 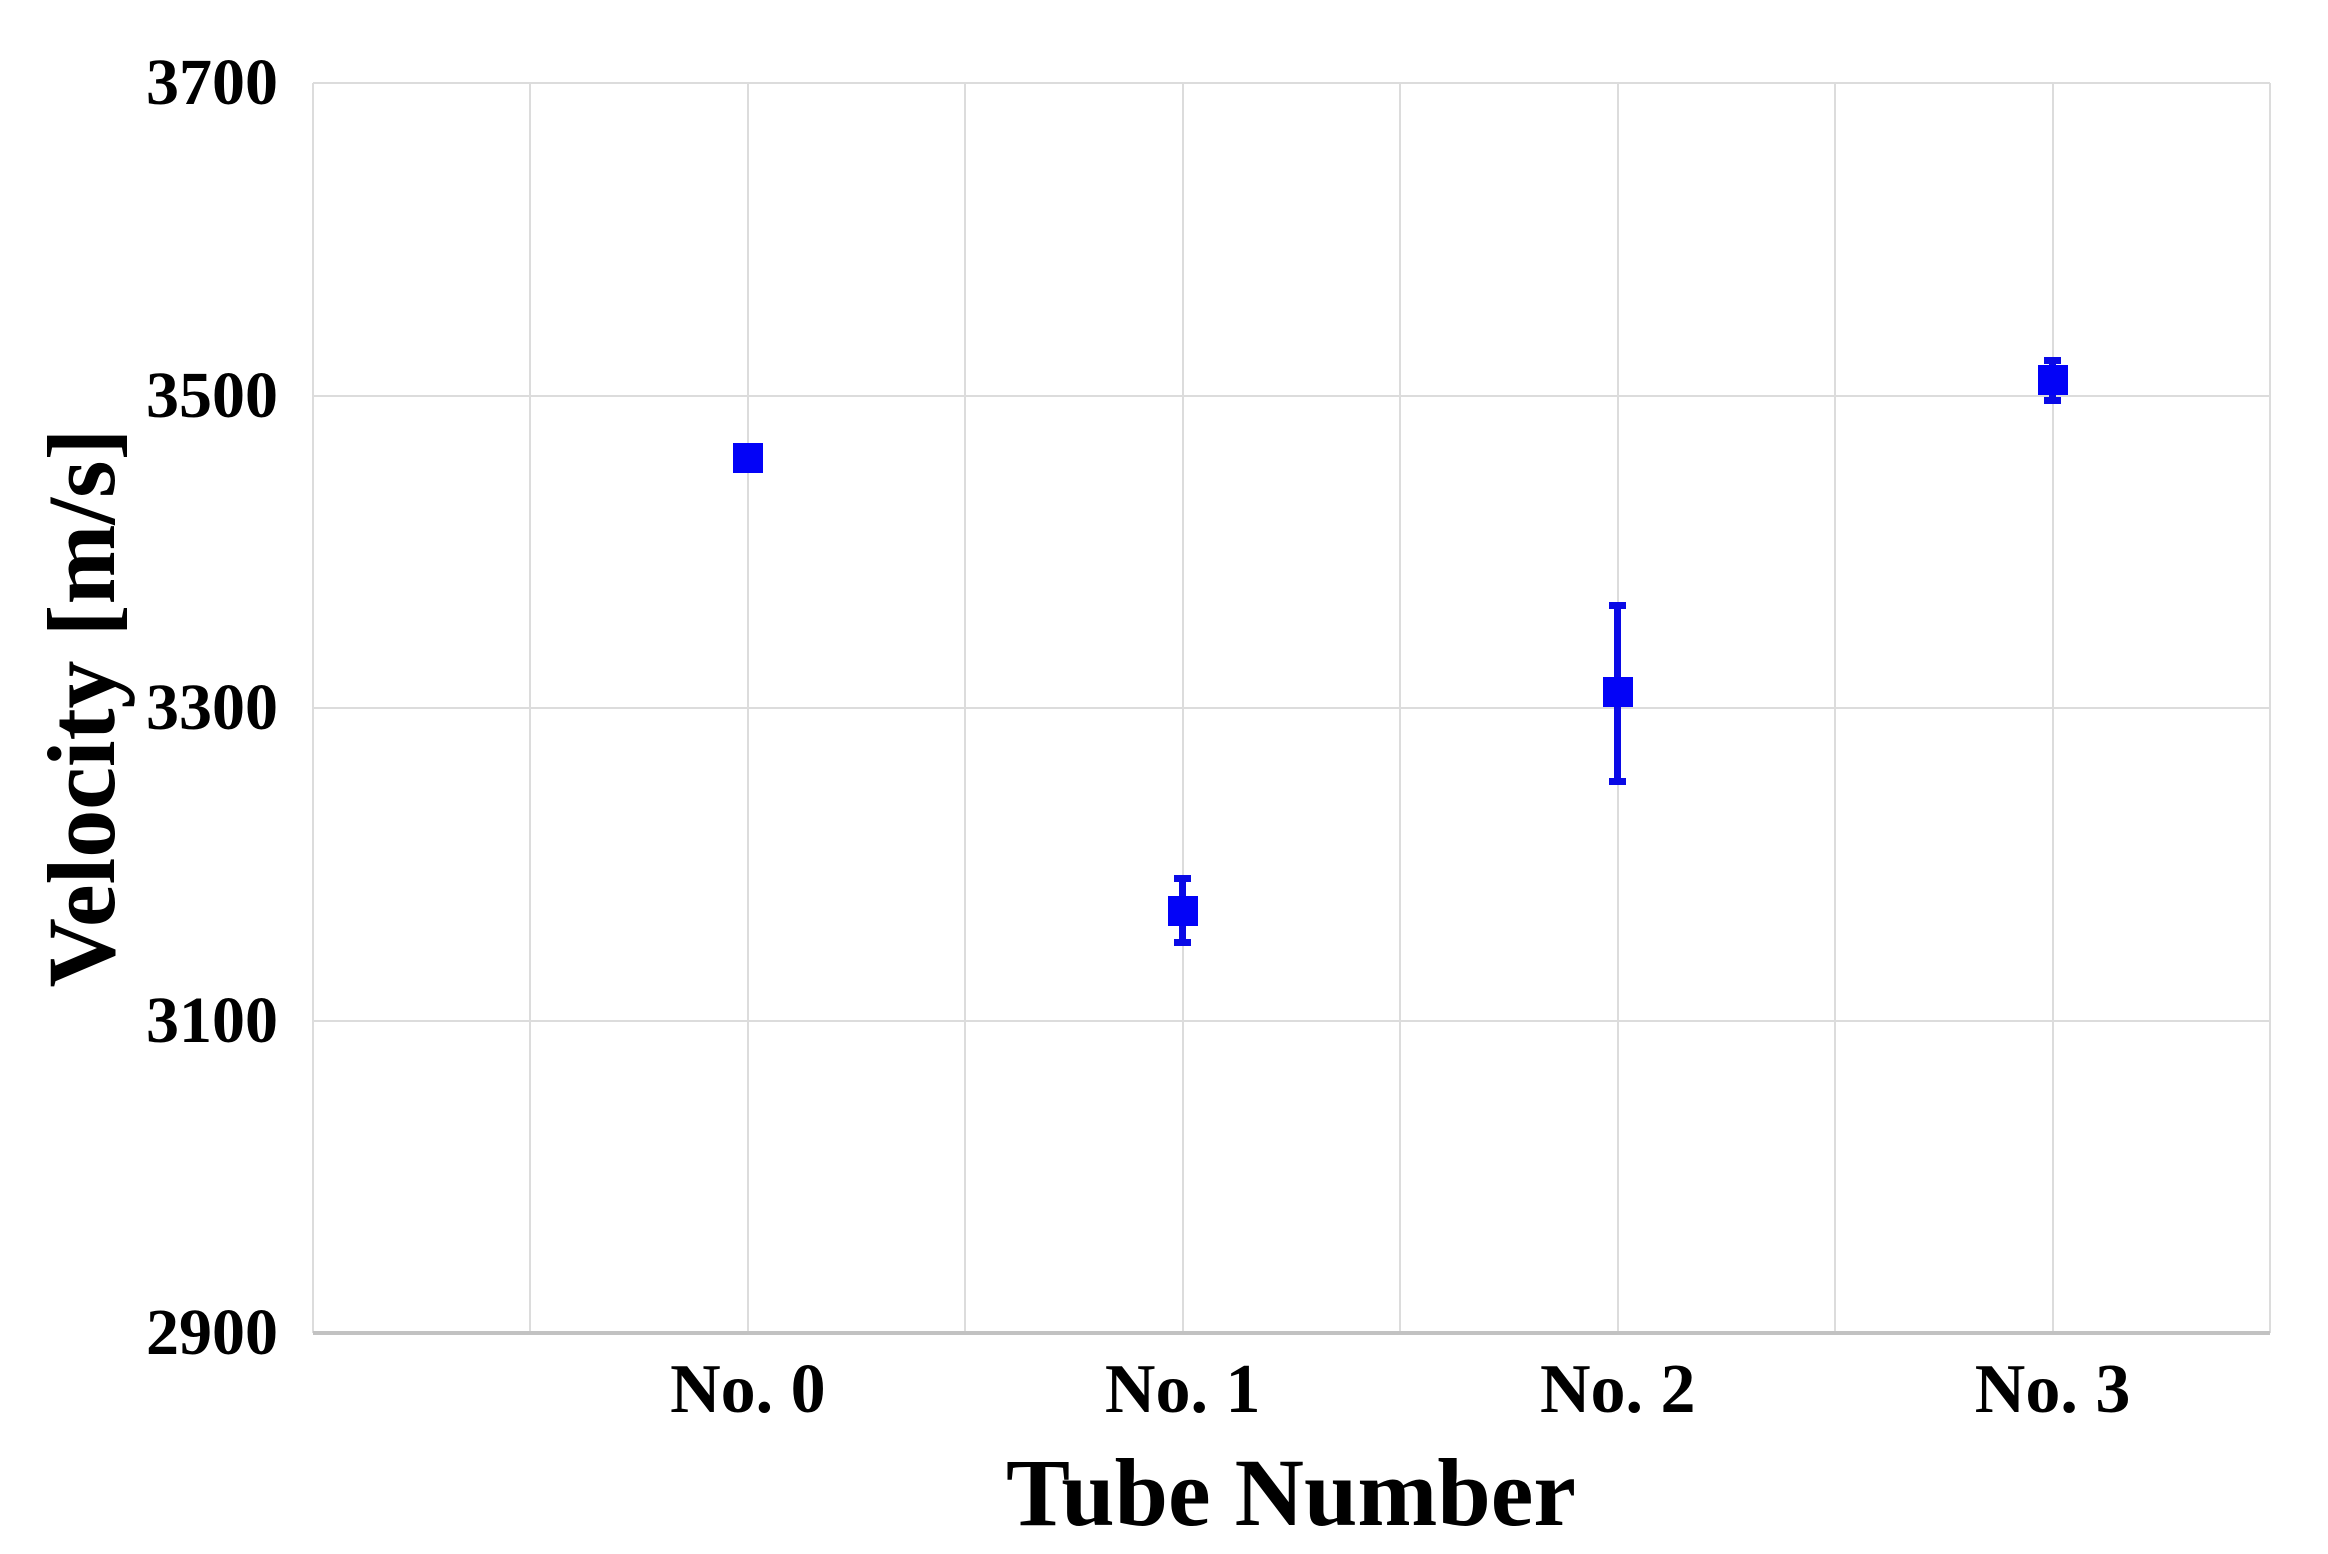 What do you see at coordinates (748, 1389) in the screenshot?
I see `x-tick-label: No. 0` at bounding box center [748, 1389].